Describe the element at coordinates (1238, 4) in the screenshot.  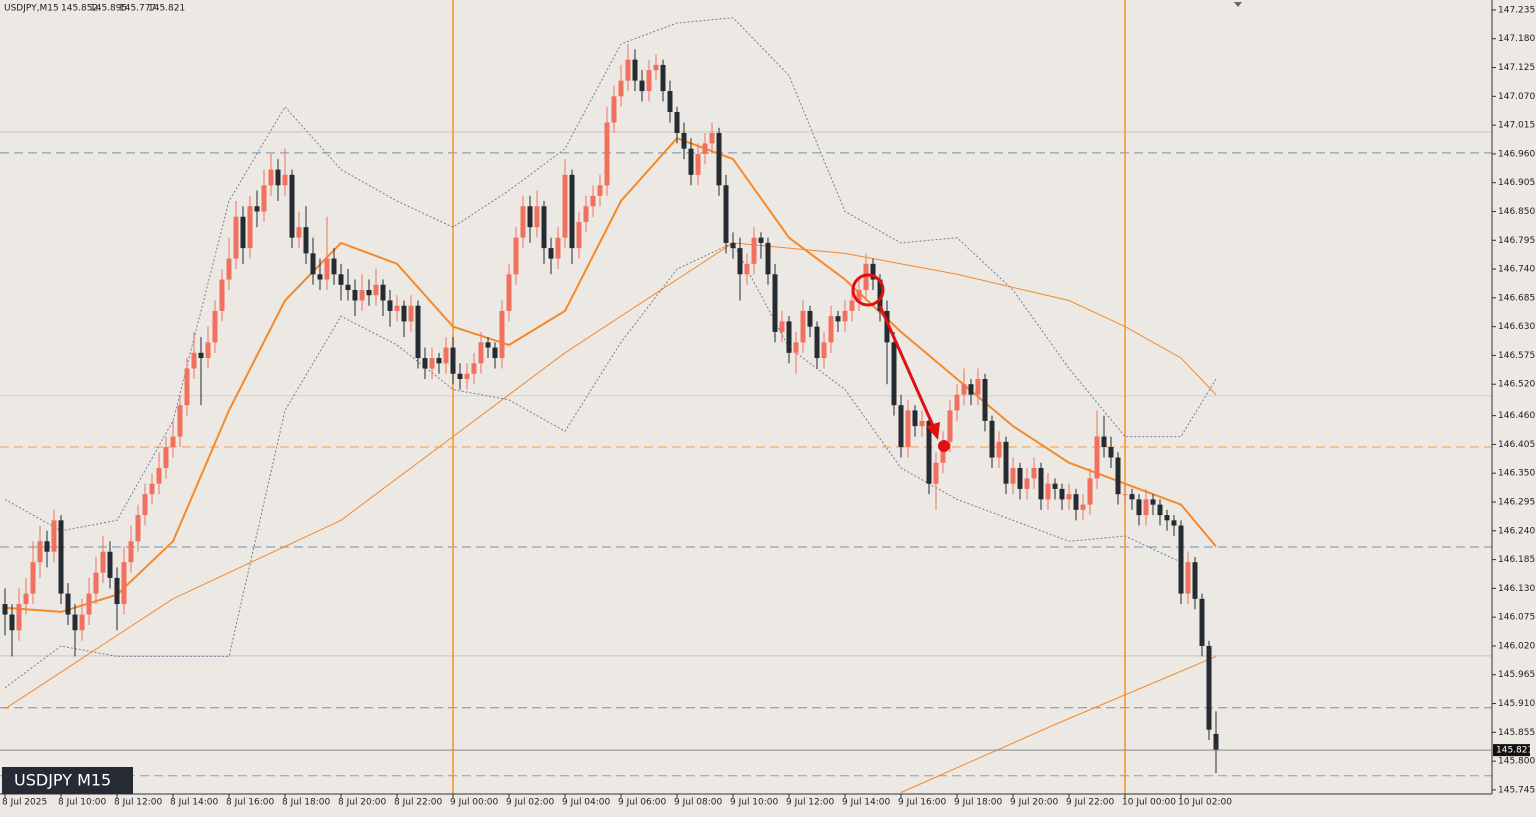
I see `shift-marker` at that location.